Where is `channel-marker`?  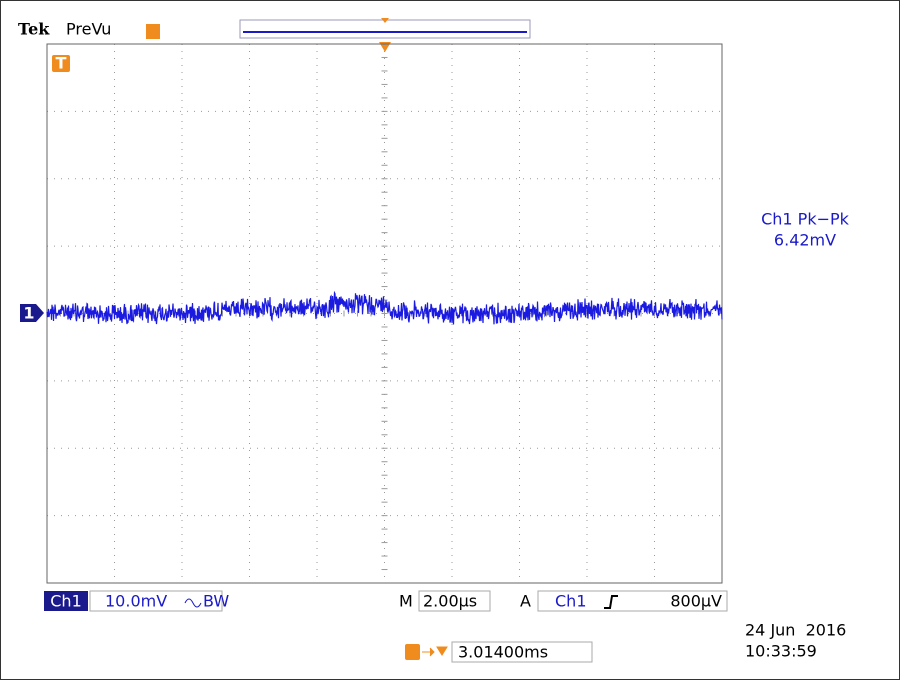 channel-marker is located at coordinates (32, 313).